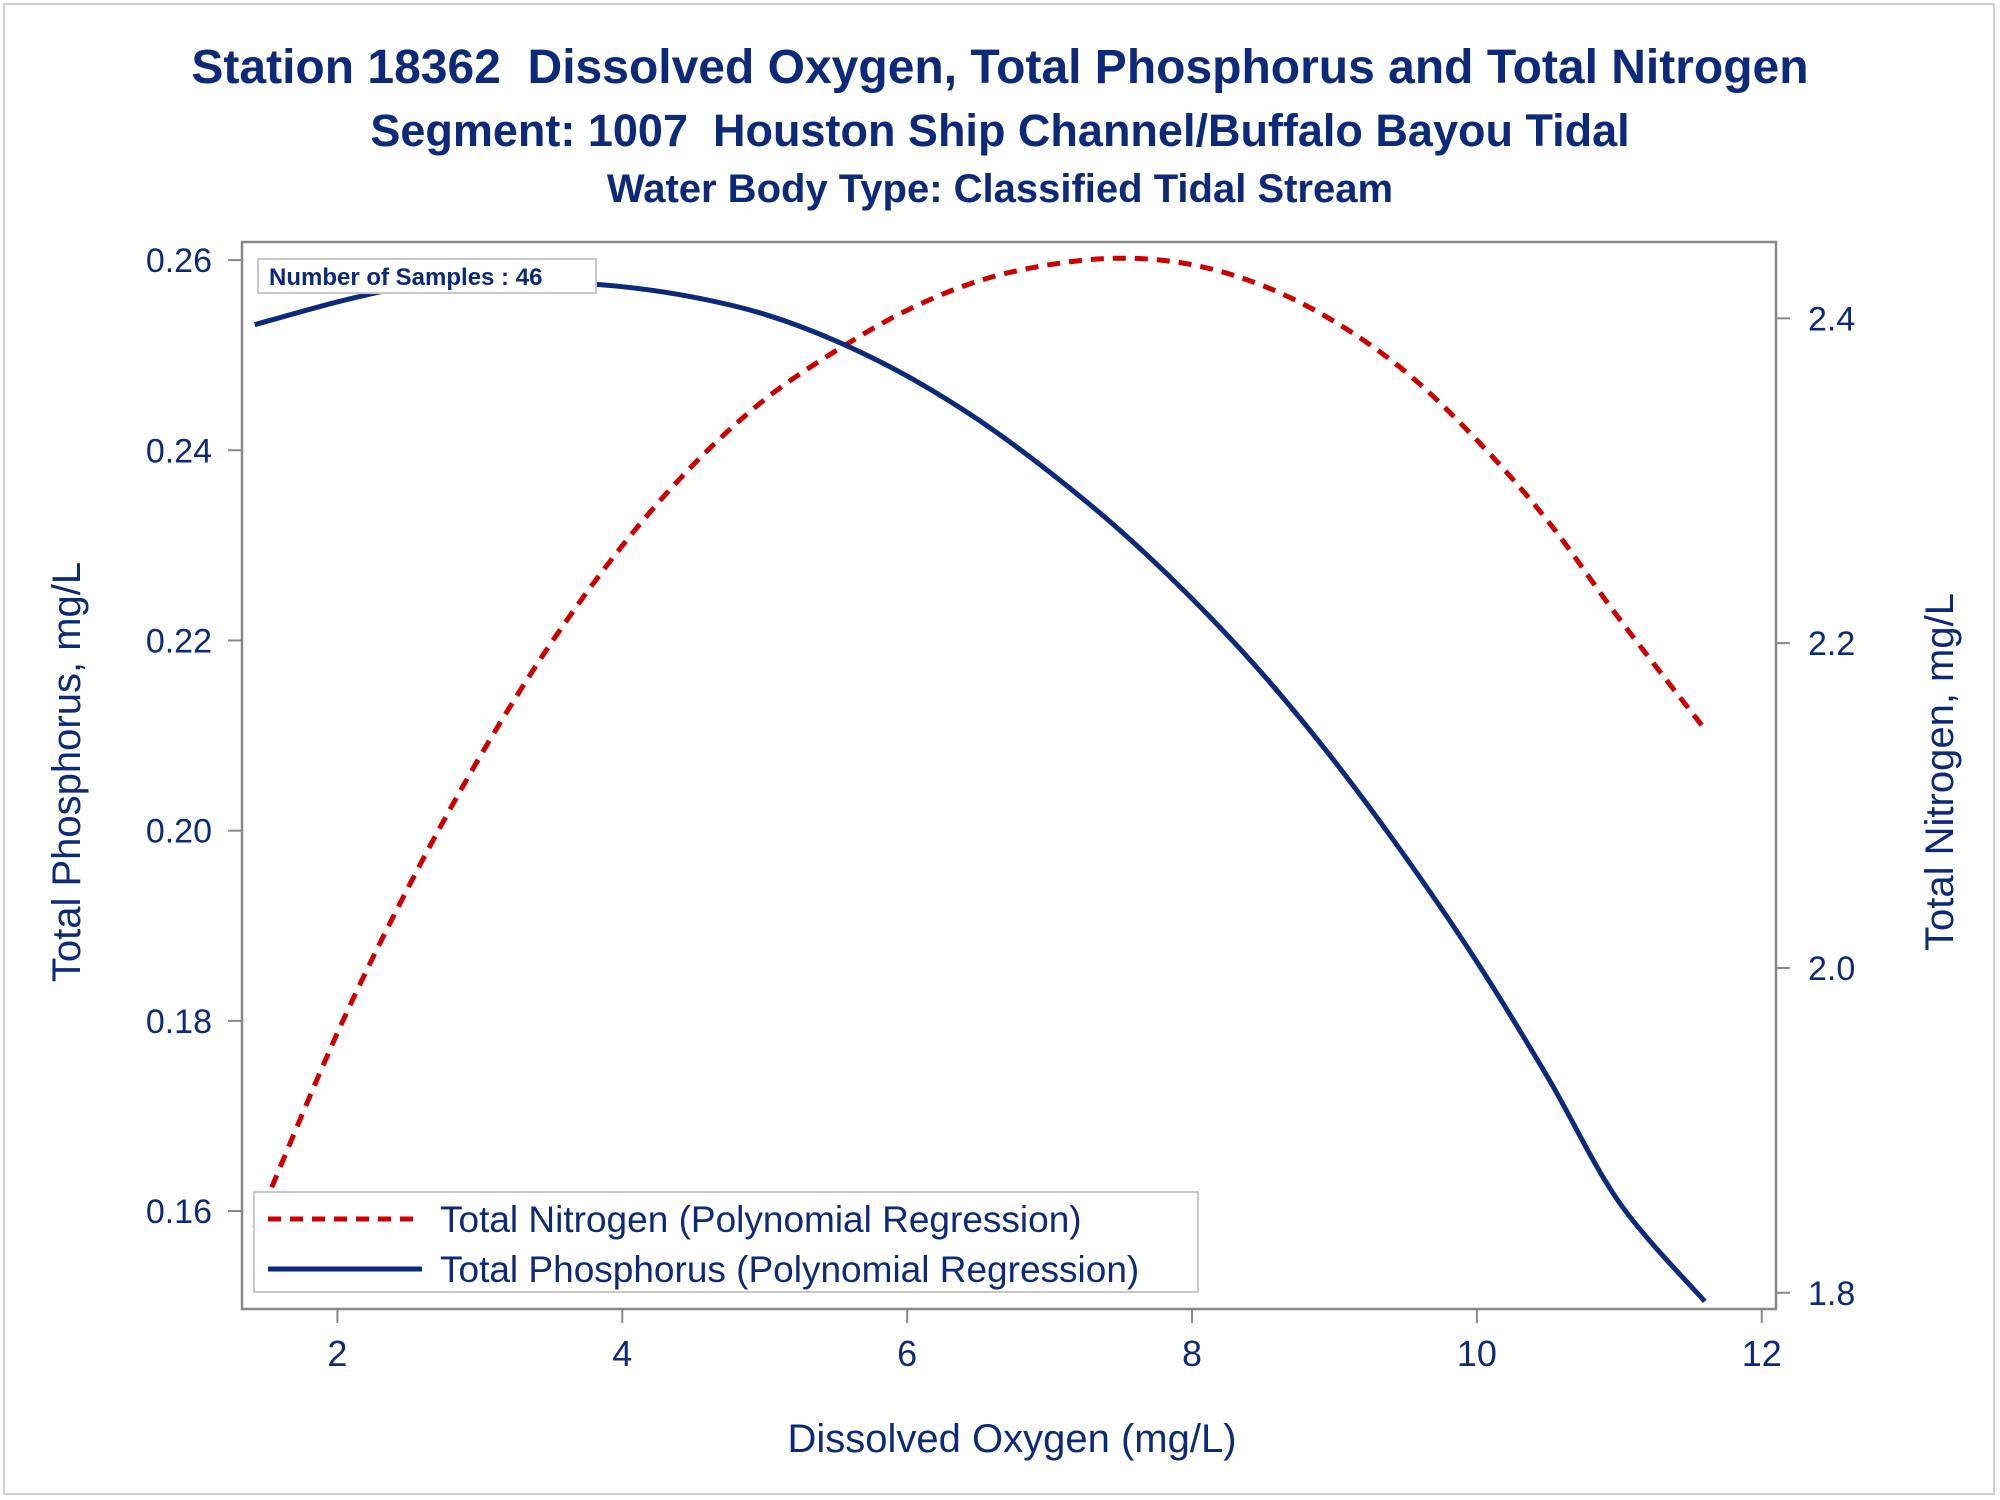 This screenshot has height=1500, width=2000. Describe the element at coordinates (622, 1353) in the screenshot. I see `x-tick-label: 4` at that location.